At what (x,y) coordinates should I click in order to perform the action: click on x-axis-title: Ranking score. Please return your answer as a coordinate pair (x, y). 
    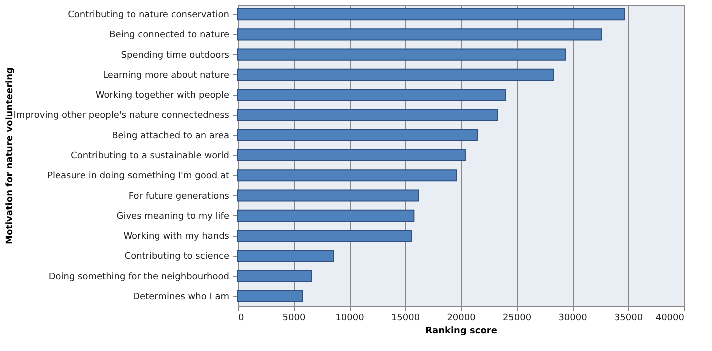
    Looking at the image, I should click on (462, 331).